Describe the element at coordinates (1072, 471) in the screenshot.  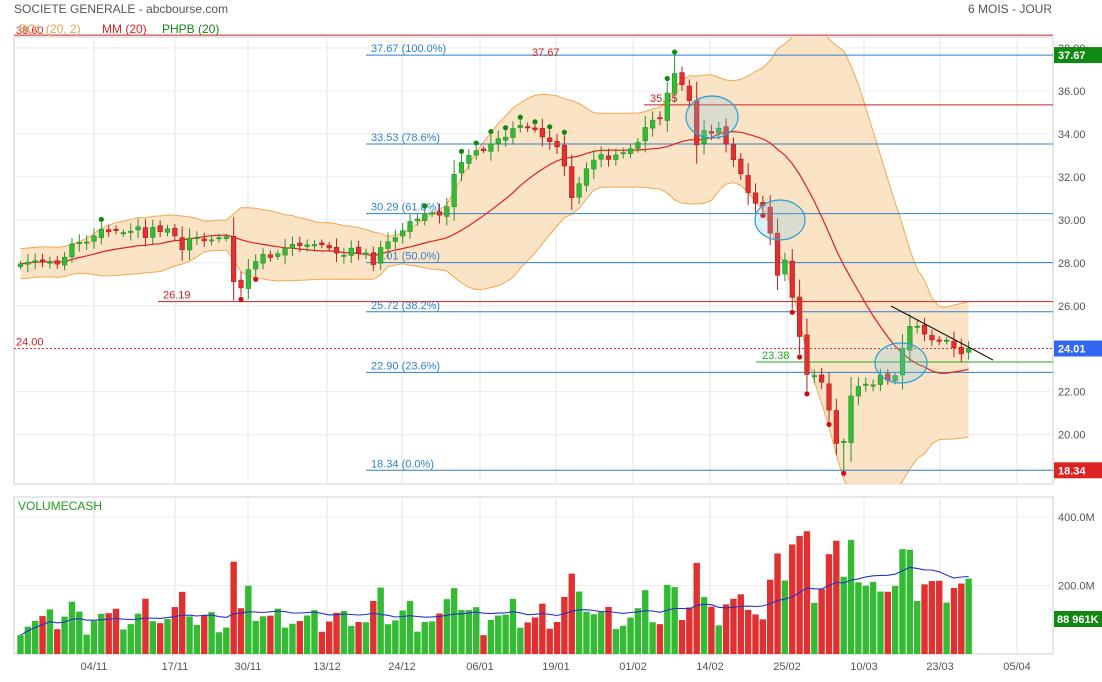
I see `low-price-tag: 18.34` at that location.